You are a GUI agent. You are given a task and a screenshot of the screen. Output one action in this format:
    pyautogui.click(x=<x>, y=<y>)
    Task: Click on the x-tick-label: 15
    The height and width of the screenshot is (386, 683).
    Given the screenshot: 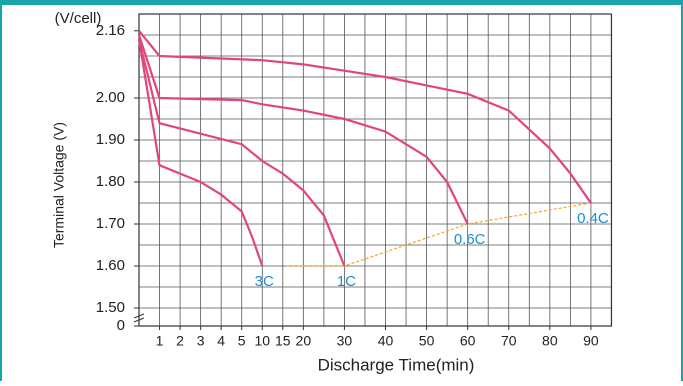 What is the action you would take?
    pyautogui.click(x=283, y=341)
    